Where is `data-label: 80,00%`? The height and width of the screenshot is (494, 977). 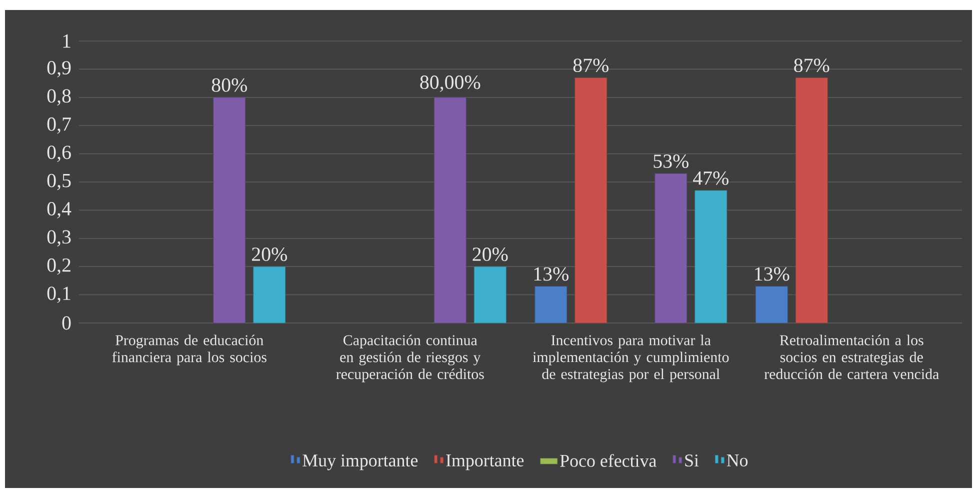 data-label: 80,00% is located at coordinates (450, 84).